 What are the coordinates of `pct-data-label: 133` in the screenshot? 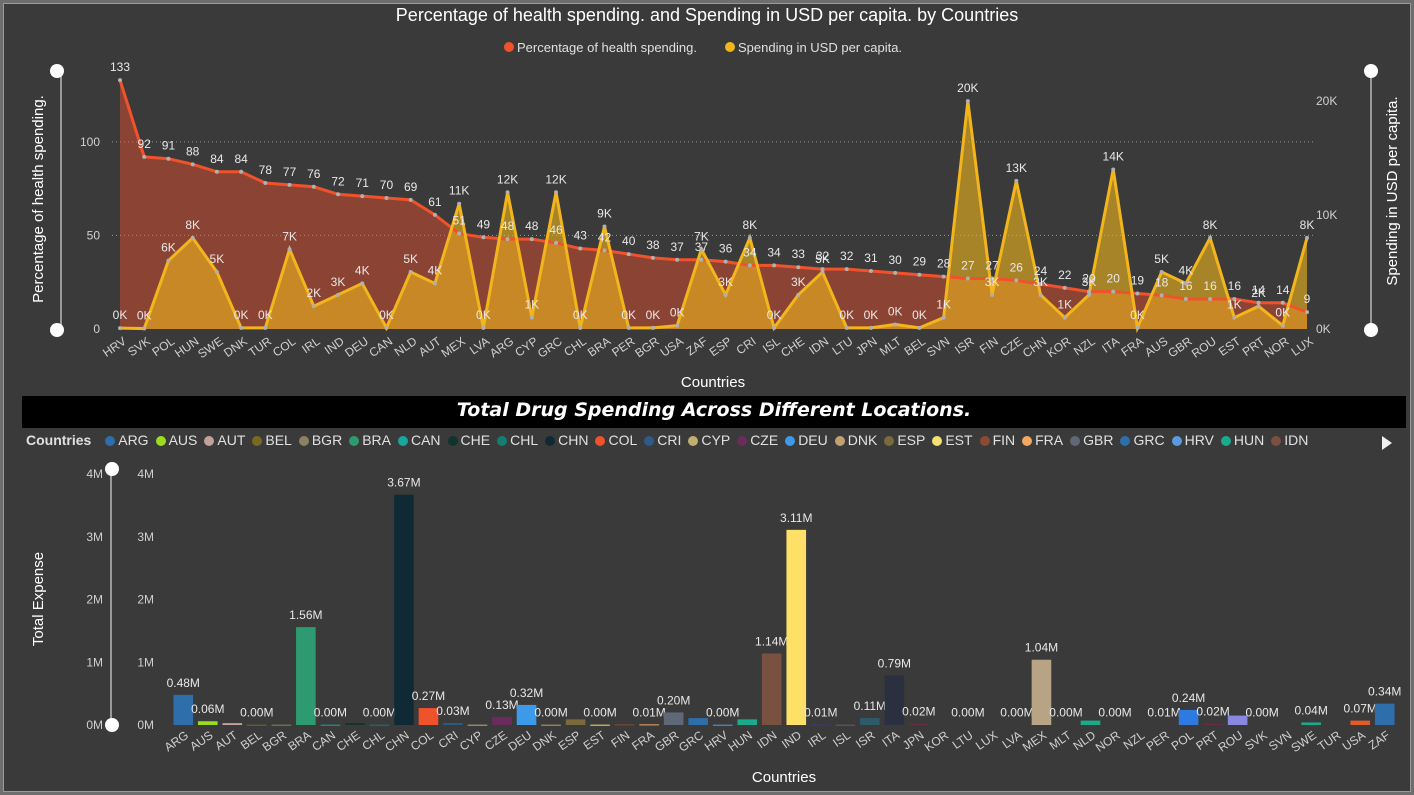 It's located at (120, 67).